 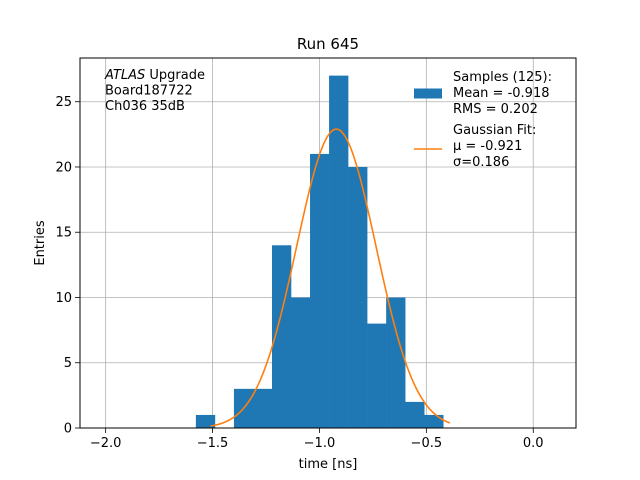 What do you see at coordinates (501, 93) in the screenshot?
I see `legend-samples-line: Mean = -0.918` at bounding box center [501, 93].